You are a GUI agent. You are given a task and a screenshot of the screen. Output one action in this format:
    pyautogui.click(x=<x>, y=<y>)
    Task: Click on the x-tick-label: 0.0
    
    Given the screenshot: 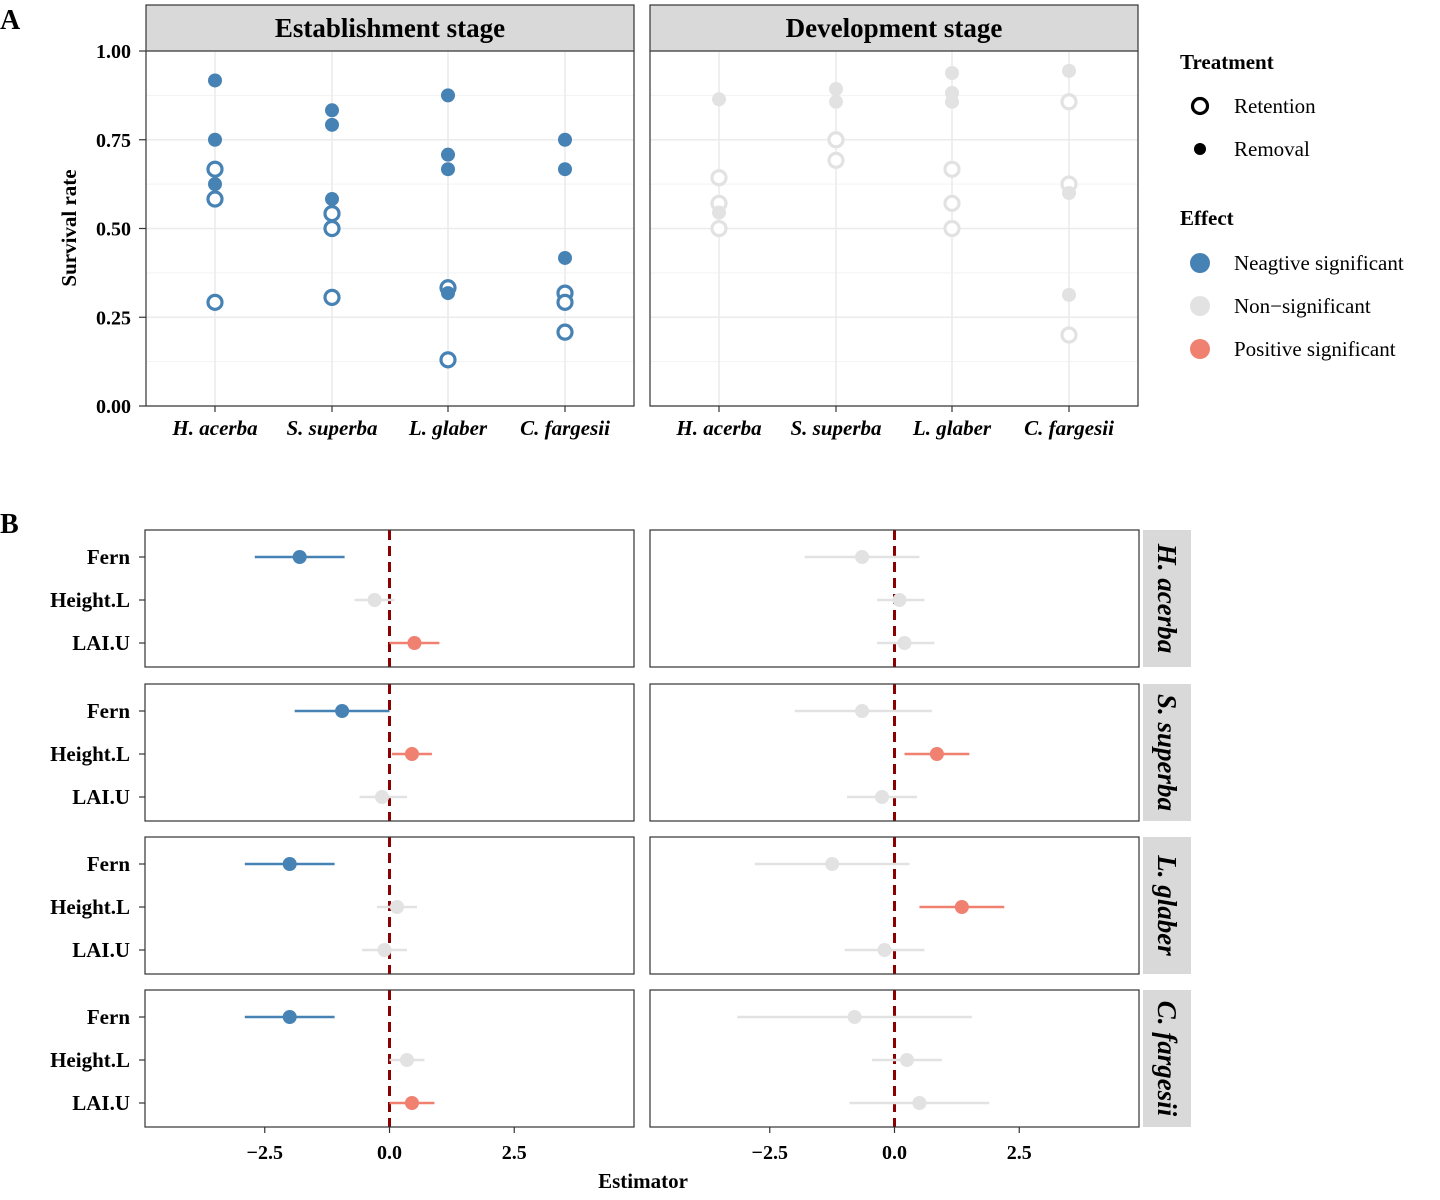 What is the action you would take?
    pyautogui.click(x=894, y=1153)
    